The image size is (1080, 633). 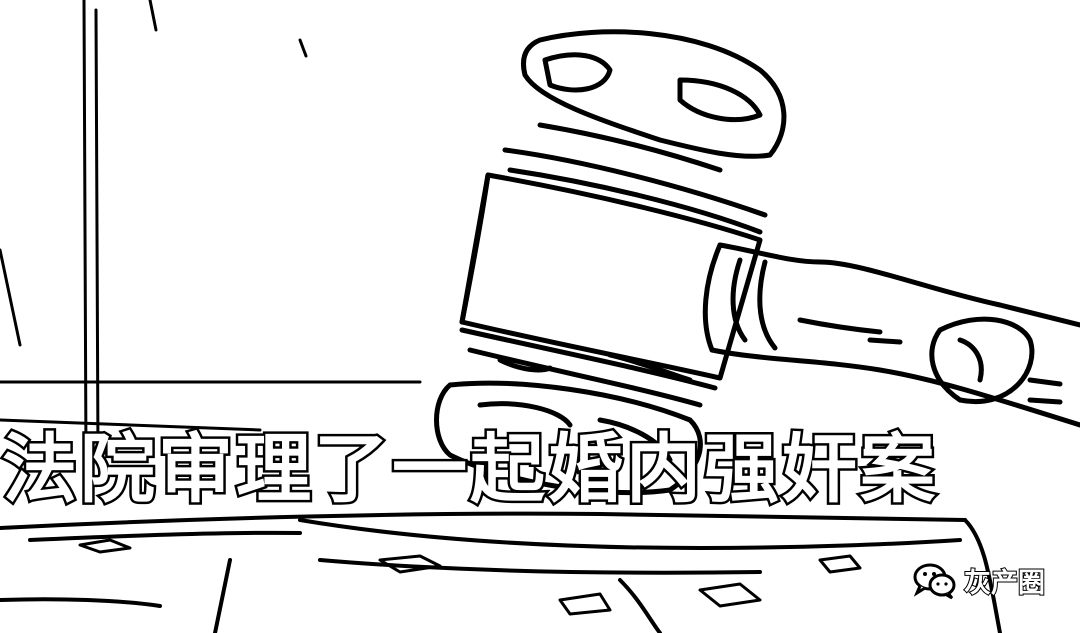 I want to click on wechat-icon, so click(x=934, y=581).